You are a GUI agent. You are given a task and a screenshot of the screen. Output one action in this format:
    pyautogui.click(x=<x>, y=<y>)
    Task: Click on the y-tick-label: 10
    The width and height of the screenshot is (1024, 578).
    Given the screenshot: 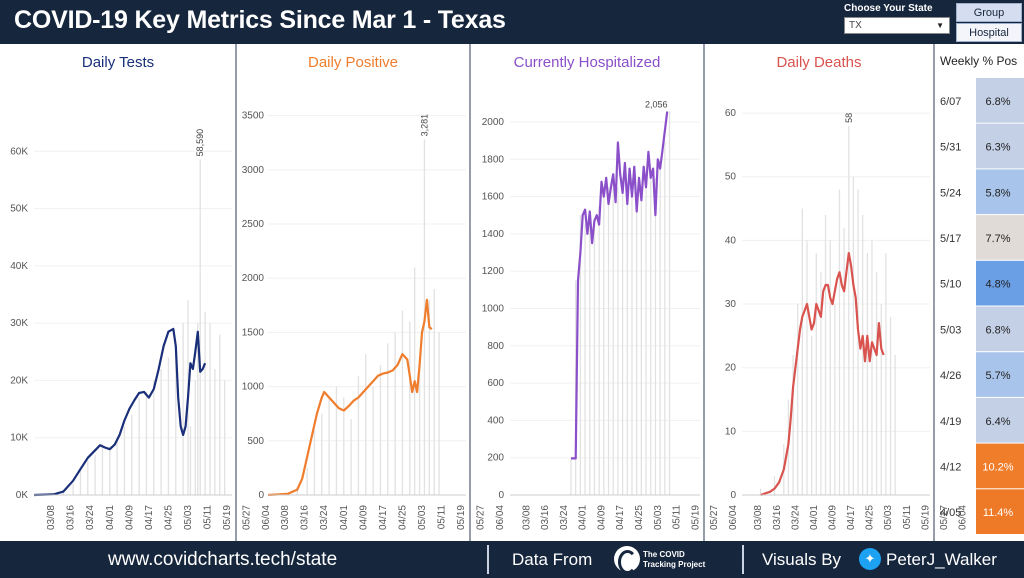 What is the action you would take?
    pyautogui.click(x=731, y=431)
    